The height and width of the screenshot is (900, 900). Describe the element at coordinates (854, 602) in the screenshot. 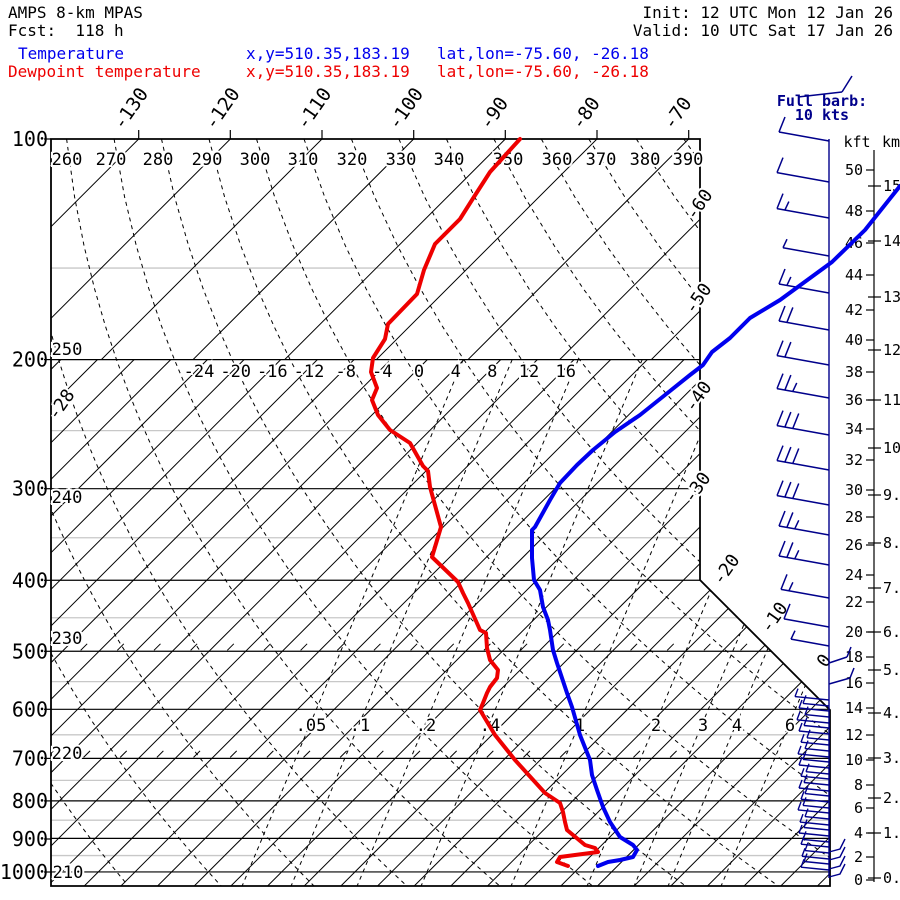

I see `kft-tick-label: 22` at that location.